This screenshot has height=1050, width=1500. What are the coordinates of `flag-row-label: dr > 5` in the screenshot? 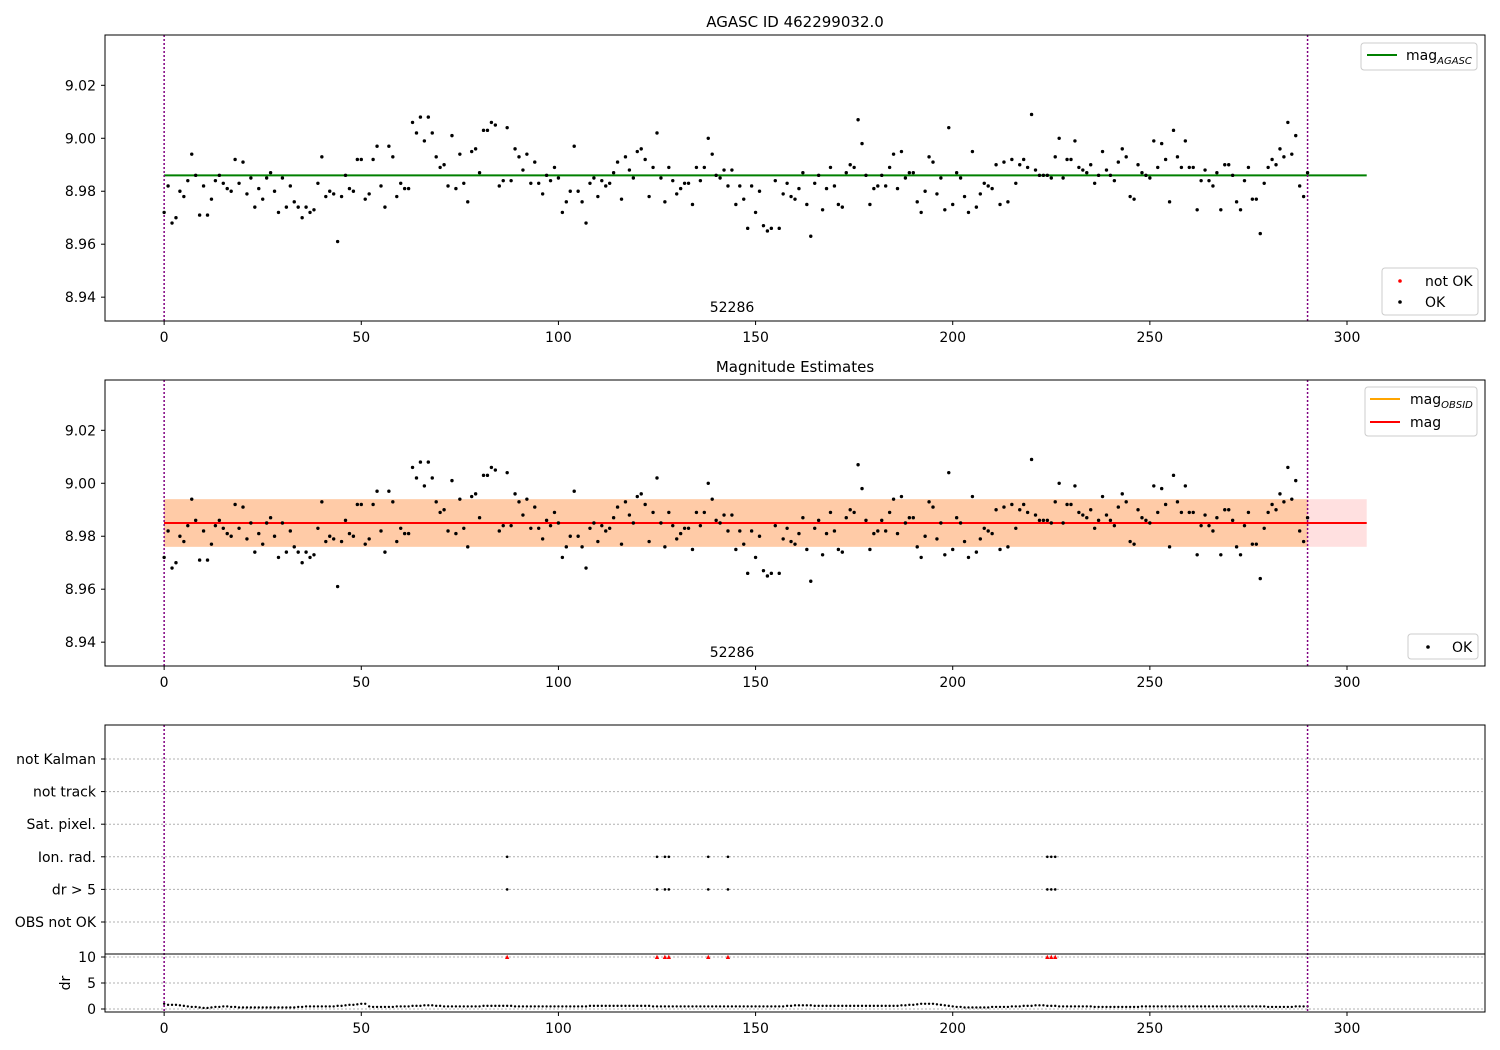 It's located at (74, 890).